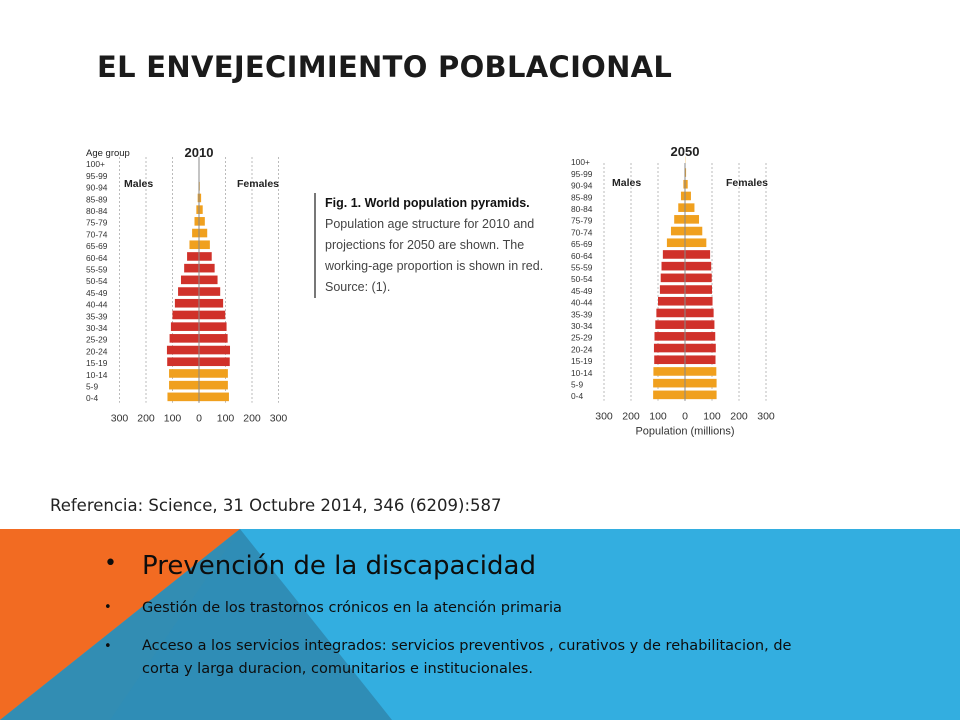 This screenshot has width=960, height=720. I want to click on bullet-main-text: Prevención de la discapacidad, so click(339, 566).